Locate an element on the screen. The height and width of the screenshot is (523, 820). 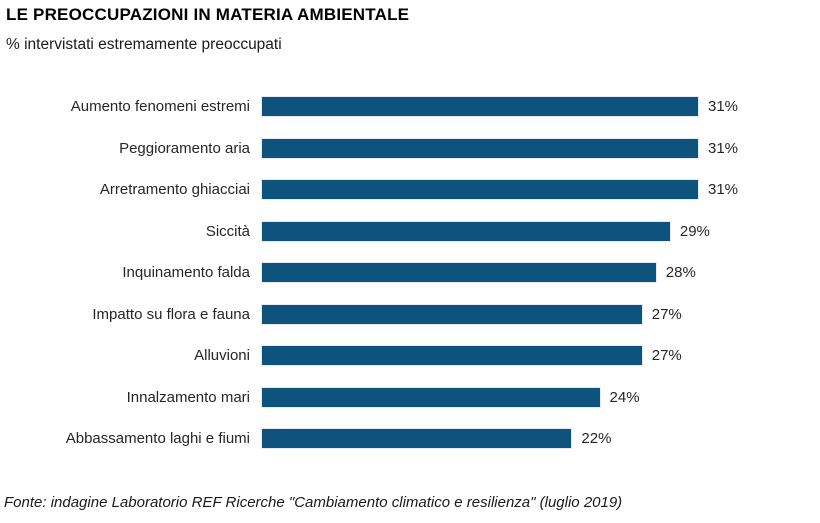
bar-row: Arretramento ghiacciai 31% is located at coordinates (410, 190).